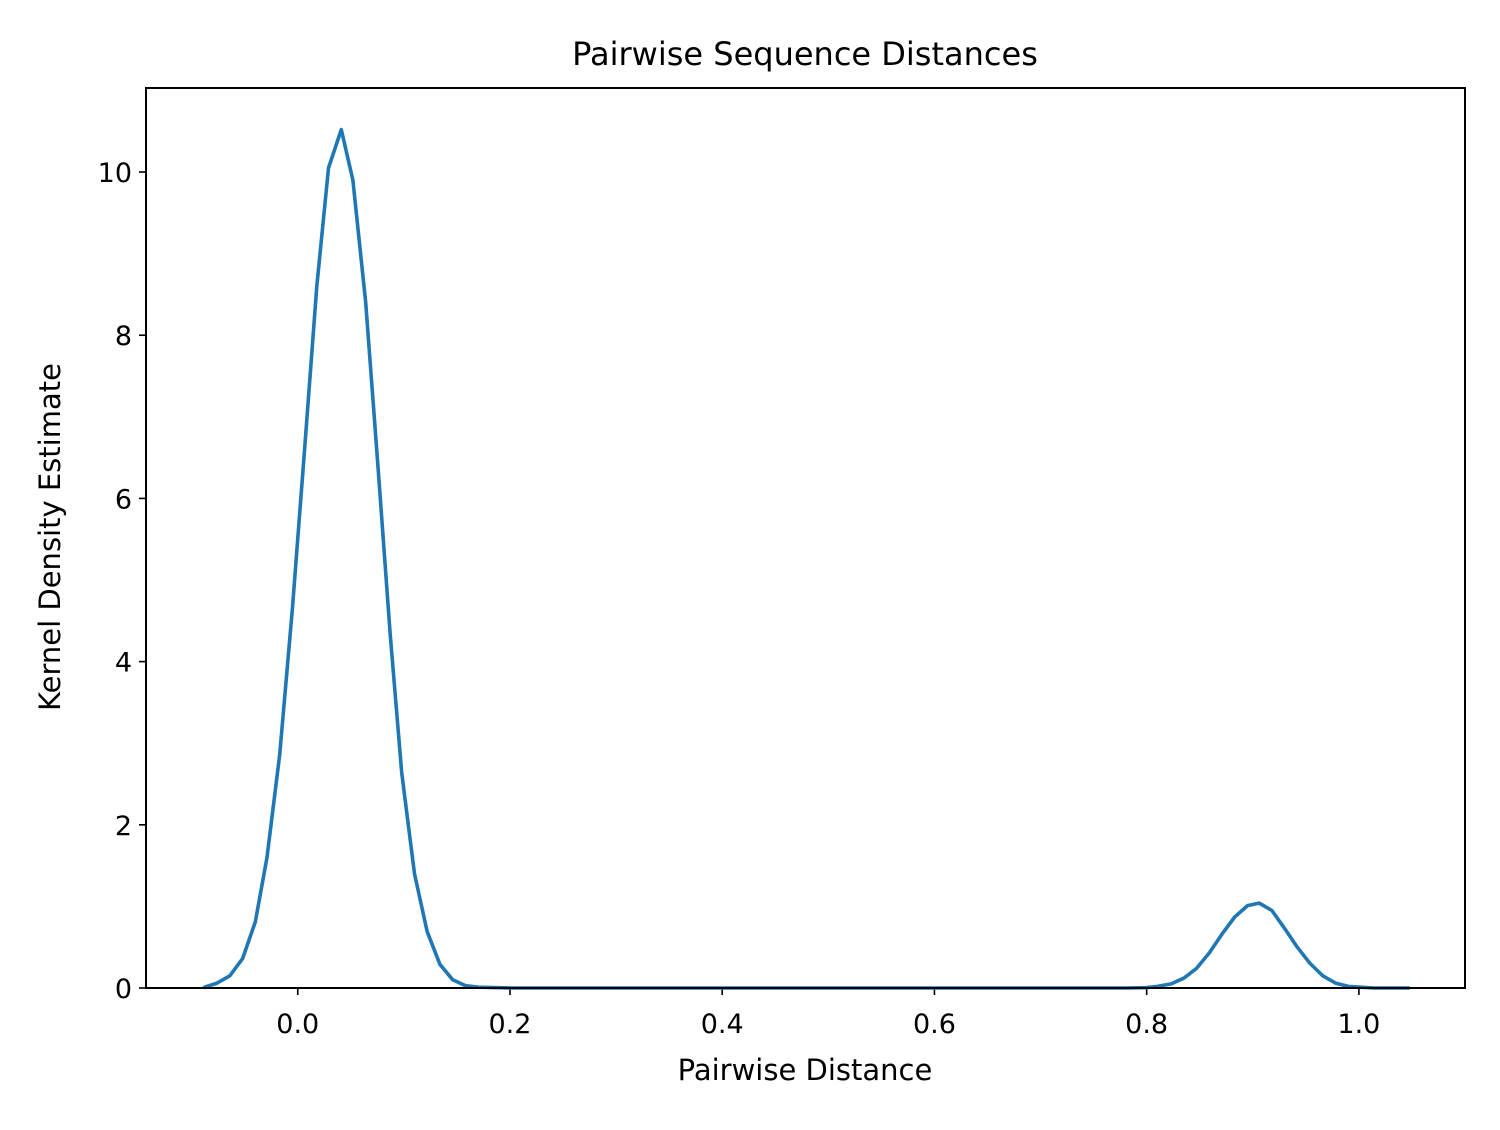  Describe the element at coordinates (122, 581) in the screenshot. I see `y-axis-ticks: 0 2 4 6 8 10` at that location.